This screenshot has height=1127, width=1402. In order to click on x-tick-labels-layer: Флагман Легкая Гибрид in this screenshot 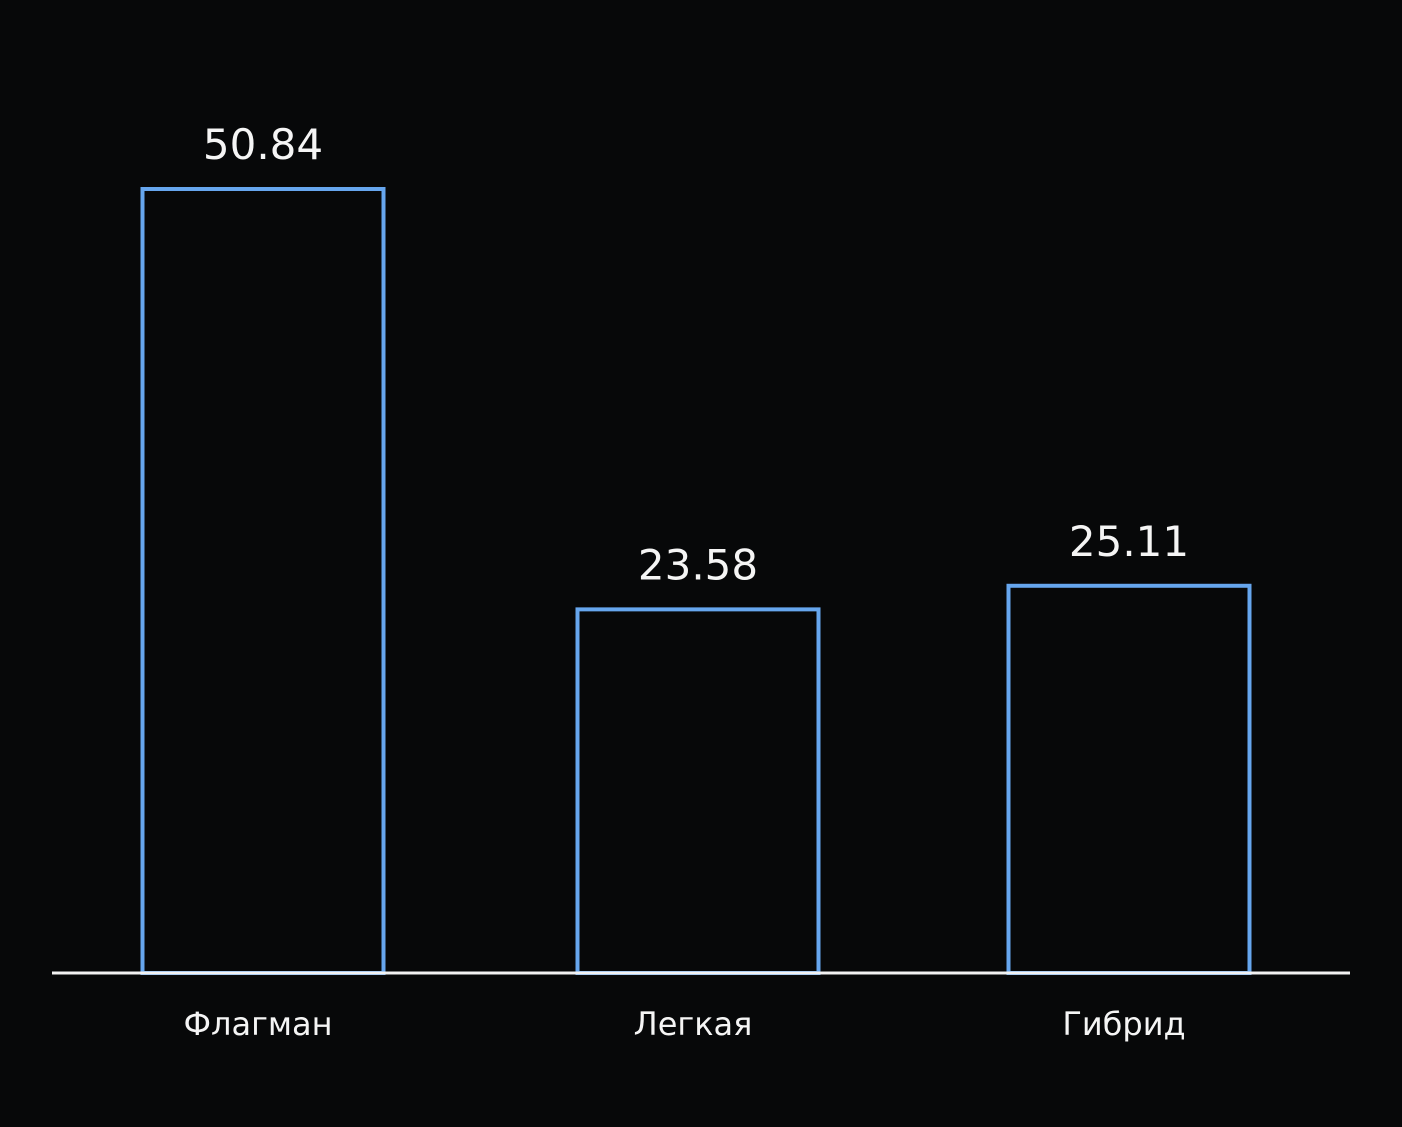, I will do `click(684, 1024)`.